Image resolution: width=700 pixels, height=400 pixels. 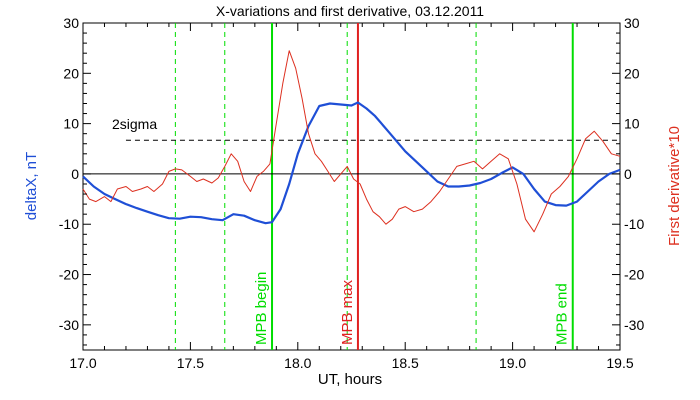 I want to click on y-axis-right-label: First derivative*10, so click(x=674, y=186).